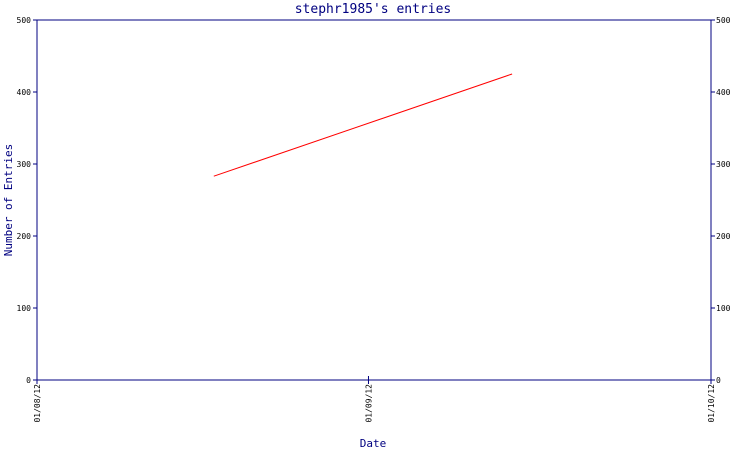 This screenshot has height=450, width=750. I want to click on y-tick-label-left: 300, so click(24, 164).